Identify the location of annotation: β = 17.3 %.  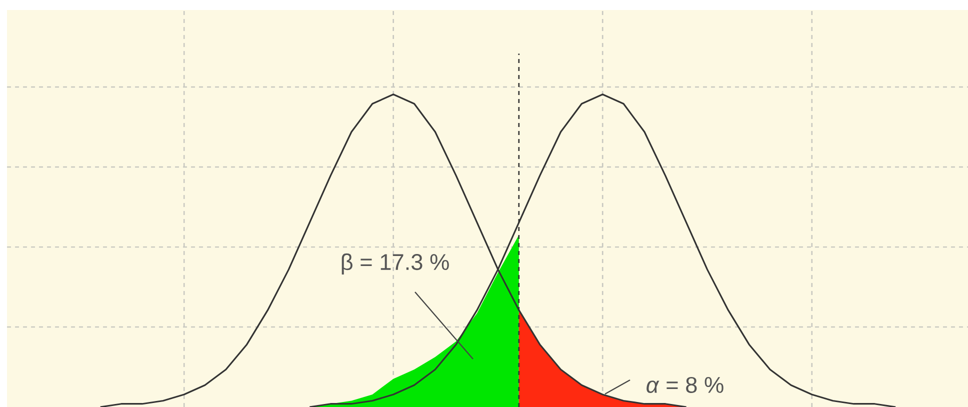
(395, 264).